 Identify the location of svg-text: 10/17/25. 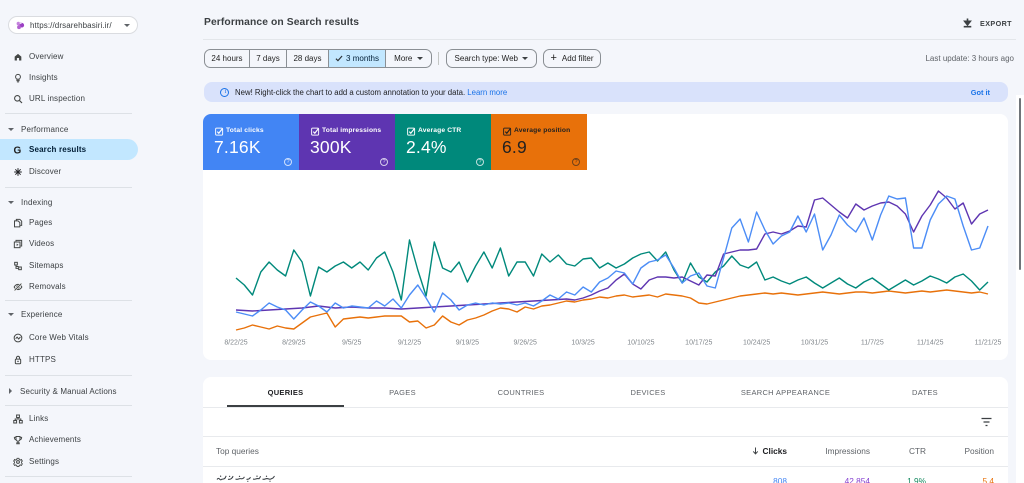
(698, 343).